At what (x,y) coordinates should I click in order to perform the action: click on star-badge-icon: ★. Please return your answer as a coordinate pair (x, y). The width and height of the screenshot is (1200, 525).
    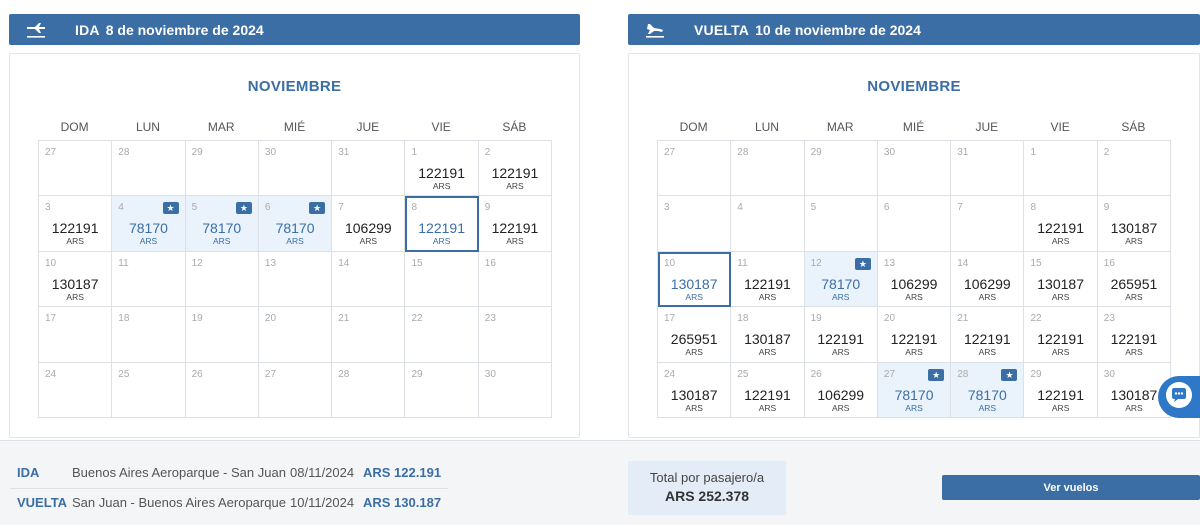
    Looking at the image, I should click on (936, 374).